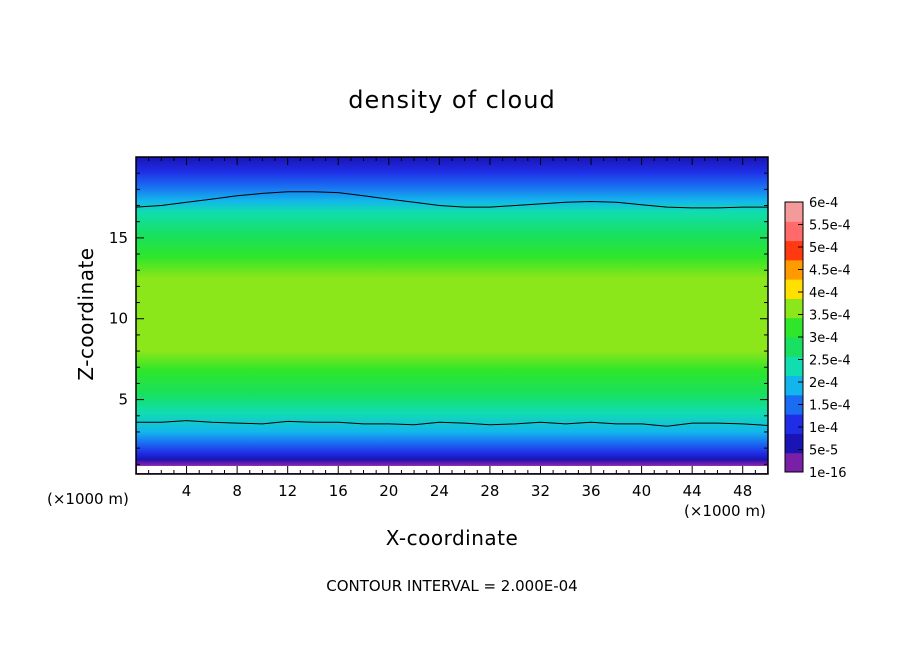  Describe the element at coordinates (828, 473) in the screenshot. I see `colorbar-label: 1e-16` at that location.